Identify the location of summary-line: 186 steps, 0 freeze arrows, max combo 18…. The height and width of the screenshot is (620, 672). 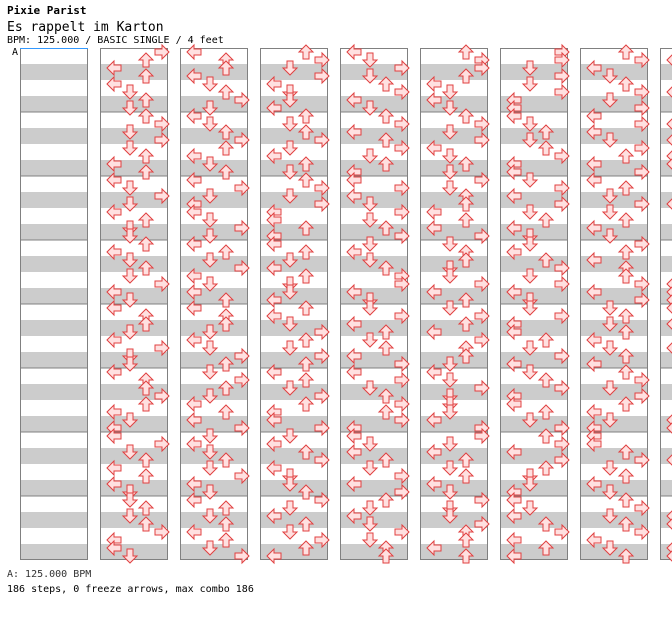
(130, 589).